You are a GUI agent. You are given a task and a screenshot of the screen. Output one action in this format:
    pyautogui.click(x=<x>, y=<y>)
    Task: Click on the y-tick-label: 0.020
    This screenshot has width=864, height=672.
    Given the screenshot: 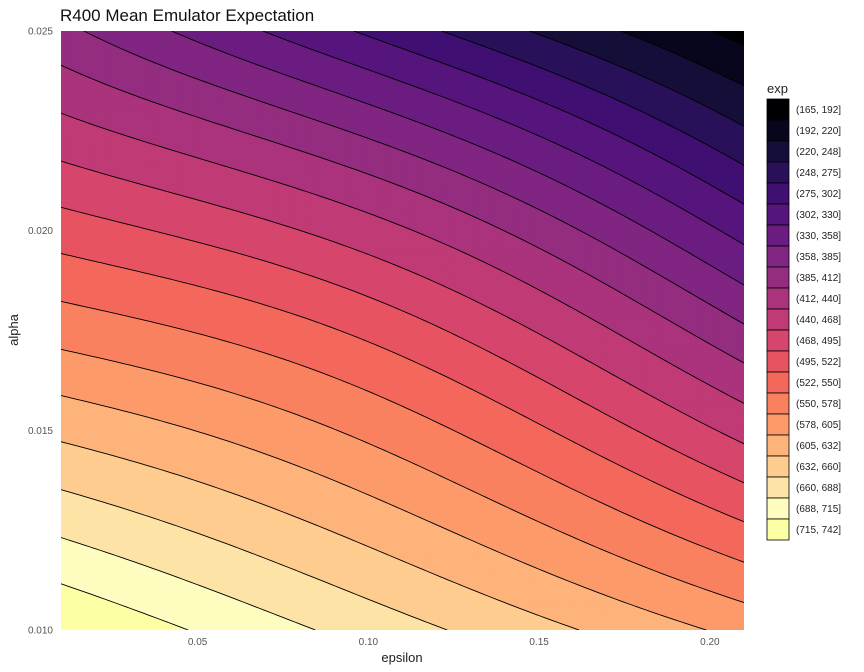 What is the action you would take?
    pyautogui.click(x=40, y=231)
    